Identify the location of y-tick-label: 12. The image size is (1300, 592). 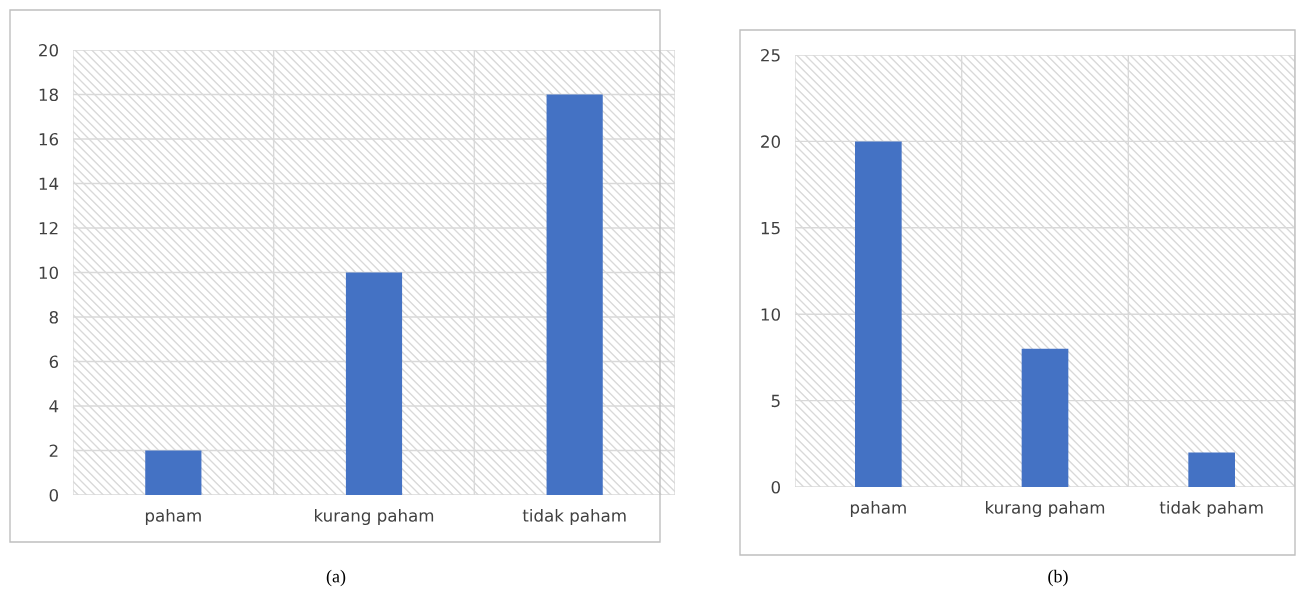
(48, 228).